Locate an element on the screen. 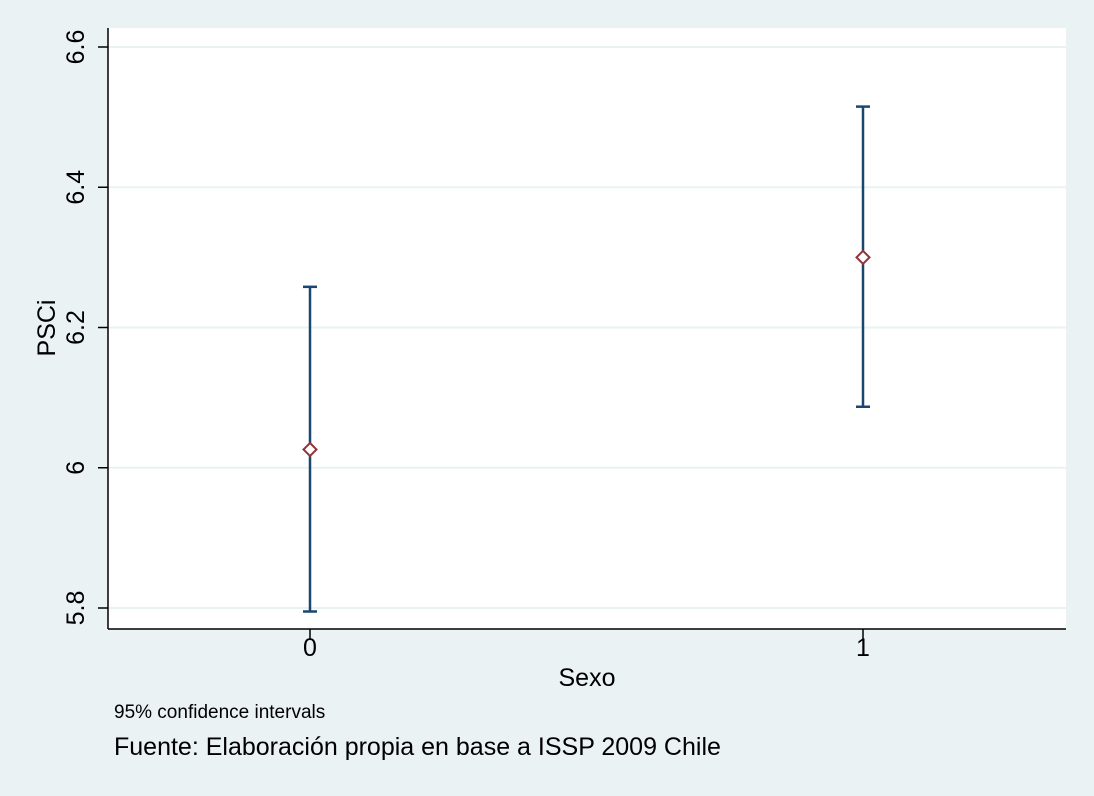  x-axis-title: Sexo is located at coordinates (587, 678).